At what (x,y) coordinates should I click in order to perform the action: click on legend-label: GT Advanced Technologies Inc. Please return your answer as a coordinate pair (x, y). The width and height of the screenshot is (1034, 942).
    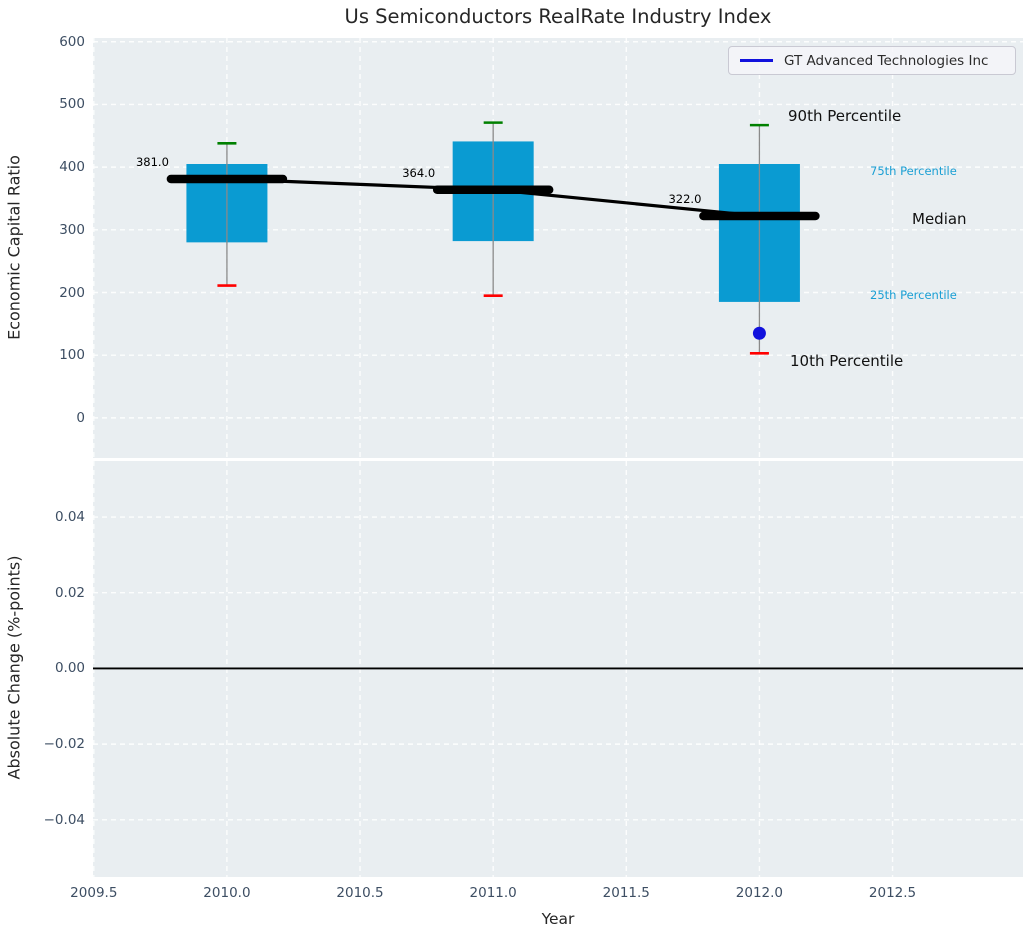
    Looking at the image, I should click on (886, 60).